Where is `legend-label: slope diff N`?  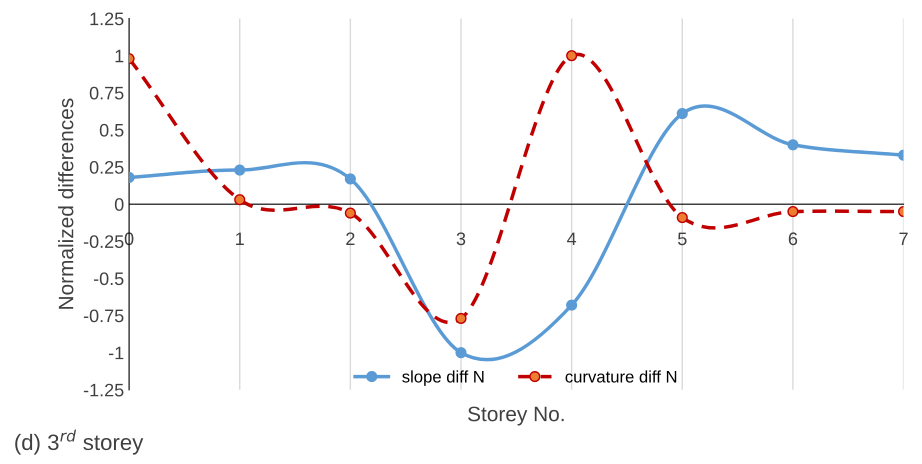 legend-label: slope diff N is located at coordinates (443, 378).